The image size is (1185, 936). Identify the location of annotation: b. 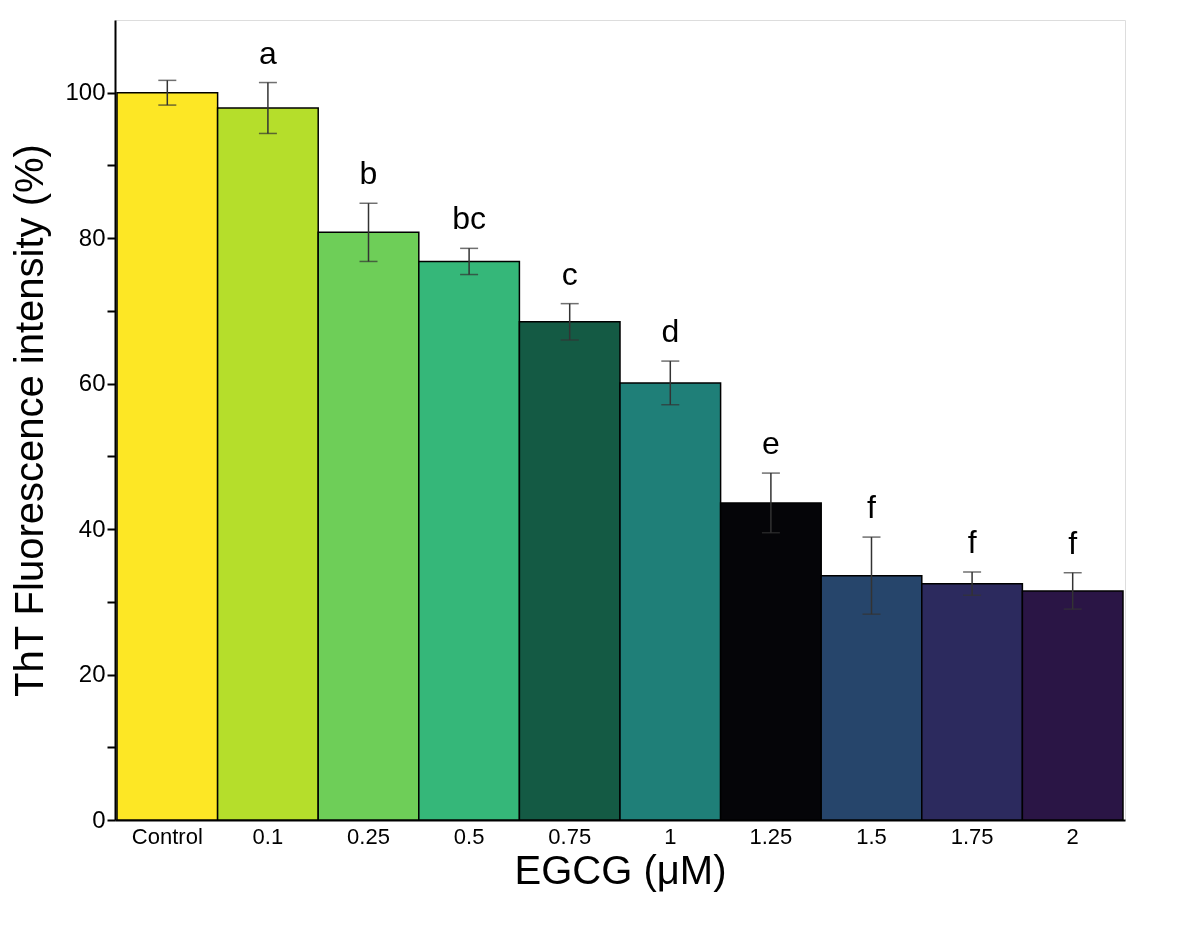
(368, 173).